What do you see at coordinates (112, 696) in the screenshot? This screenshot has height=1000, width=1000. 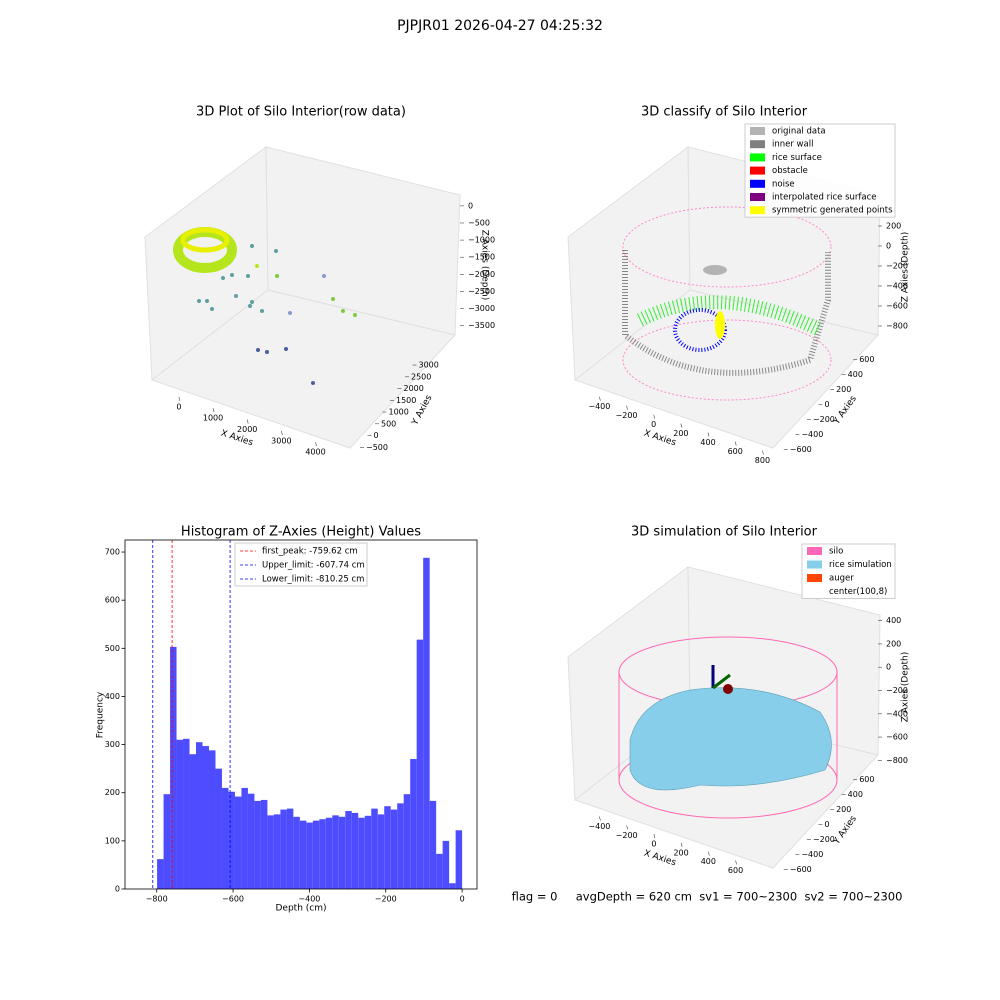 I see `y-tick-label: 400` at bounding box center [112, 696].